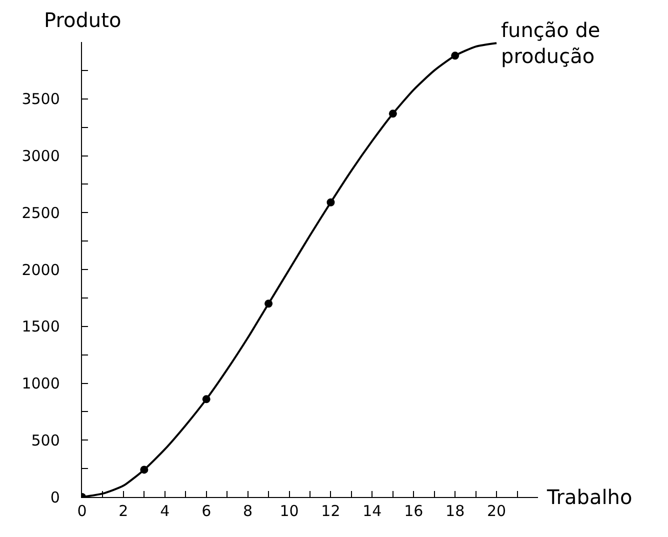 The width and height of the screenshot is (668, 537). I want to click on x-tick-label: 12, so click(330, 511).